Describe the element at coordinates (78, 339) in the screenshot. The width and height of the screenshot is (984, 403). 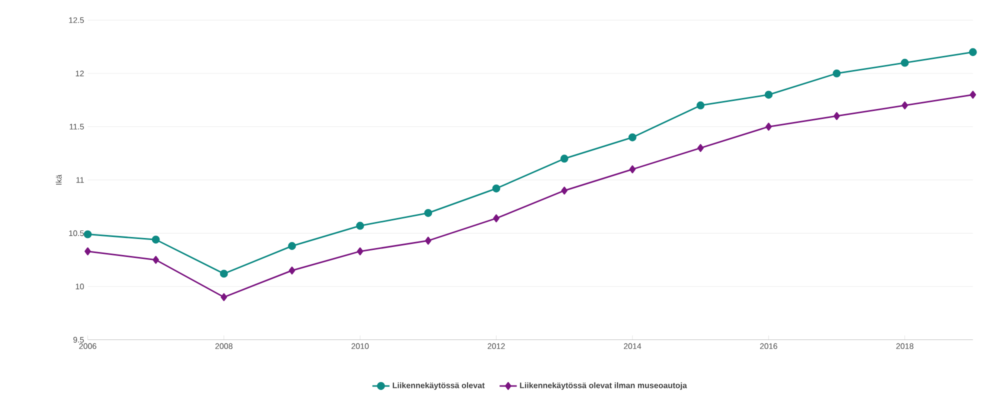
I see `y-tick-label: 9.5` at that location.